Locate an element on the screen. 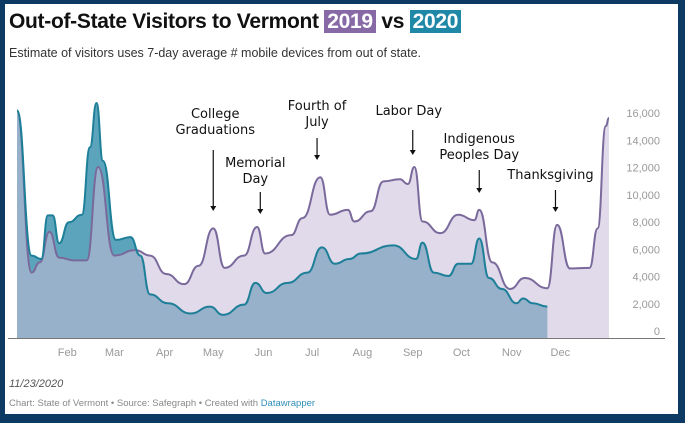 The image size is (685, 423). y-tick-label: 4,000 is located at coordinates (646, 278).